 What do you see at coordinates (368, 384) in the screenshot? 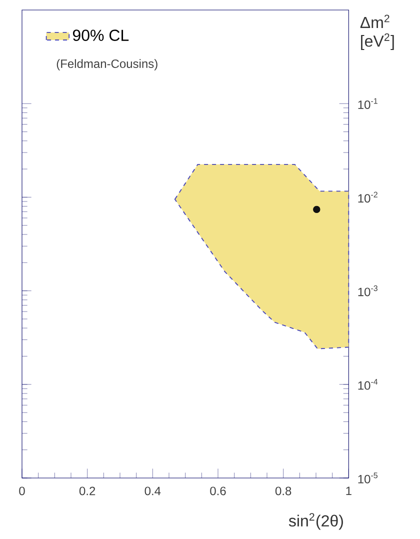
I see `y-tick-label: 10$^{-4}$` at bounding box center [368, 384].